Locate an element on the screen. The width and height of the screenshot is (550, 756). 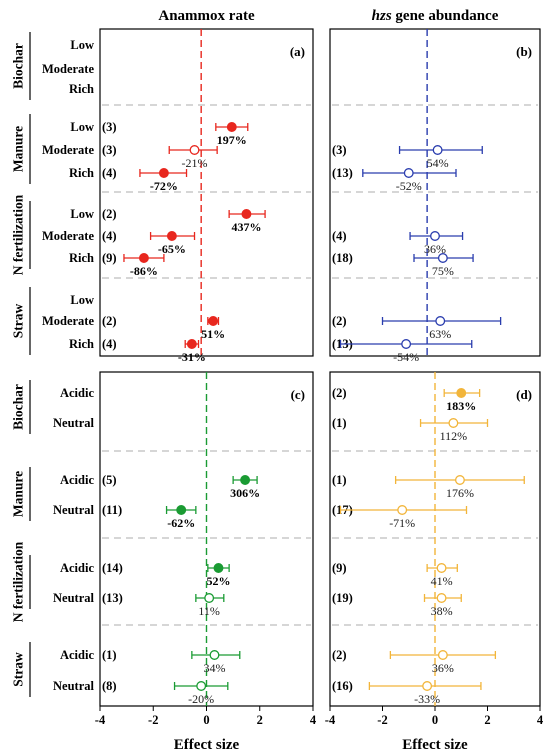
sample-size: (18) is located at coordinates (342, 258).